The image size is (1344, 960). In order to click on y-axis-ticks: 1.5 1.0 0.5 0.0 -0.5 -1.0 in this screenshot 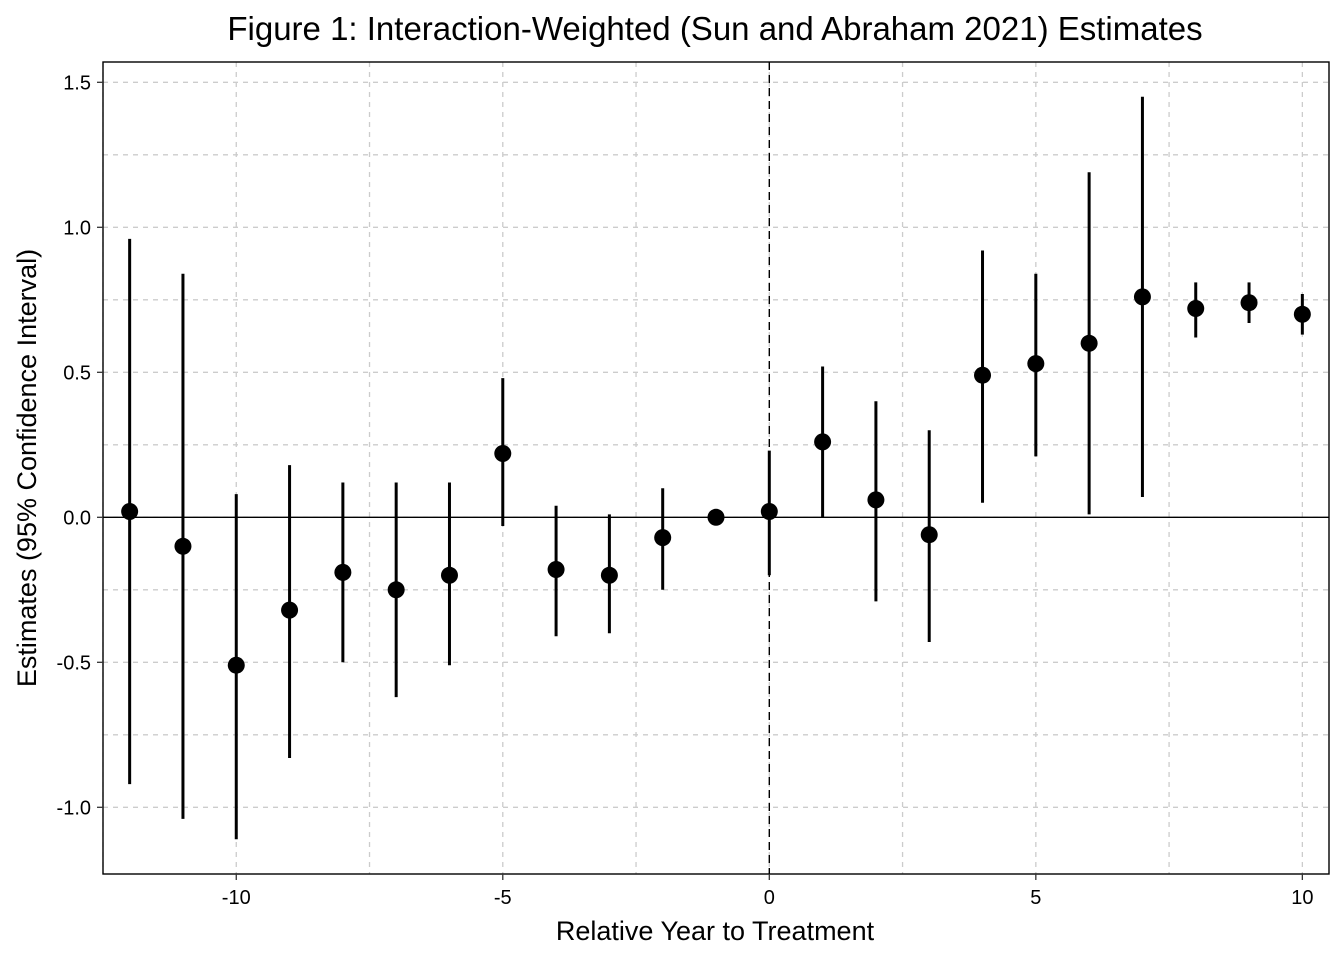, I will do `click(80, 445)`.